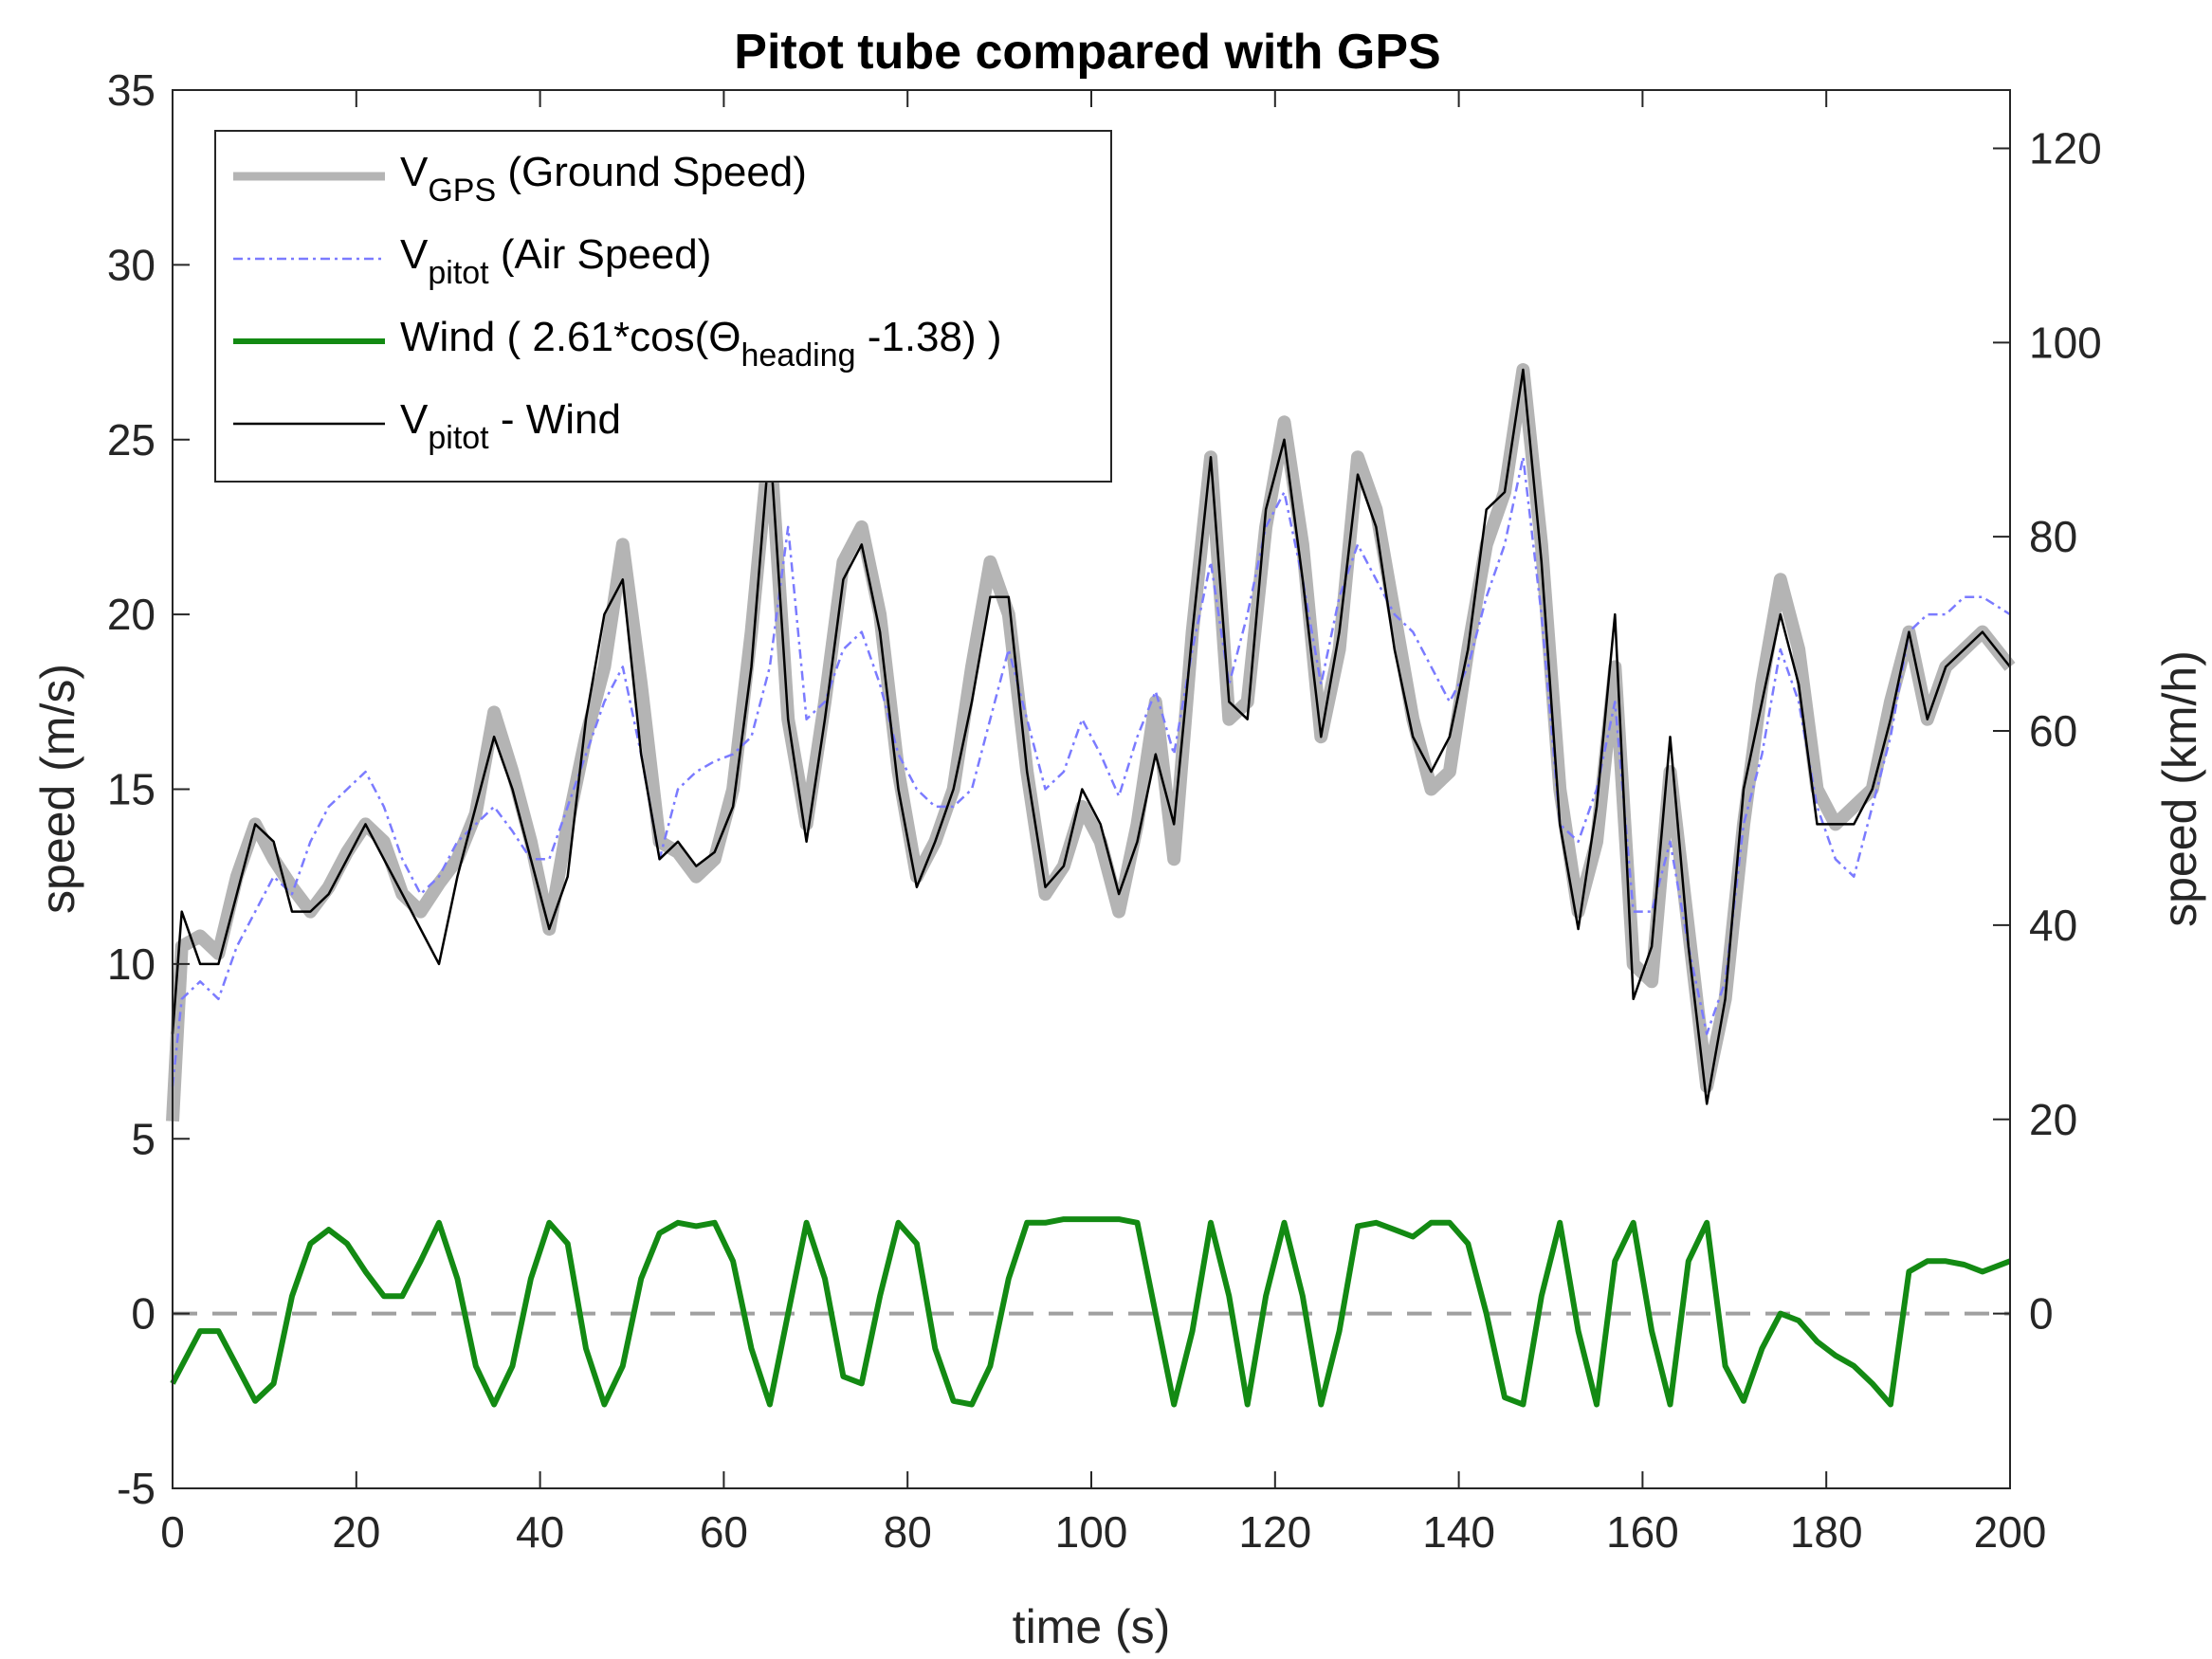  I want to click on legend-label-subscript: GPS, so click(462, 191).